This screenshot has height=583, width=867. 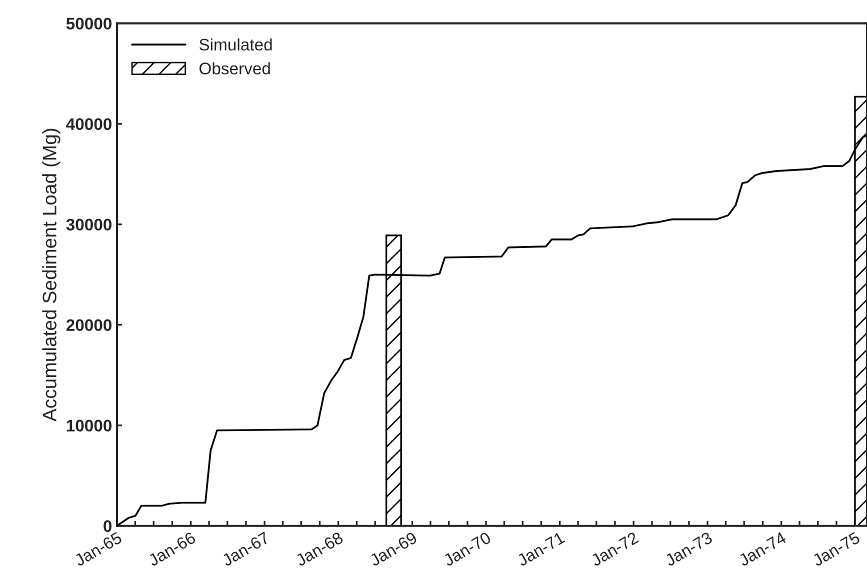 I want to click on legend-label: Simulated, so click(x=235, y=44).